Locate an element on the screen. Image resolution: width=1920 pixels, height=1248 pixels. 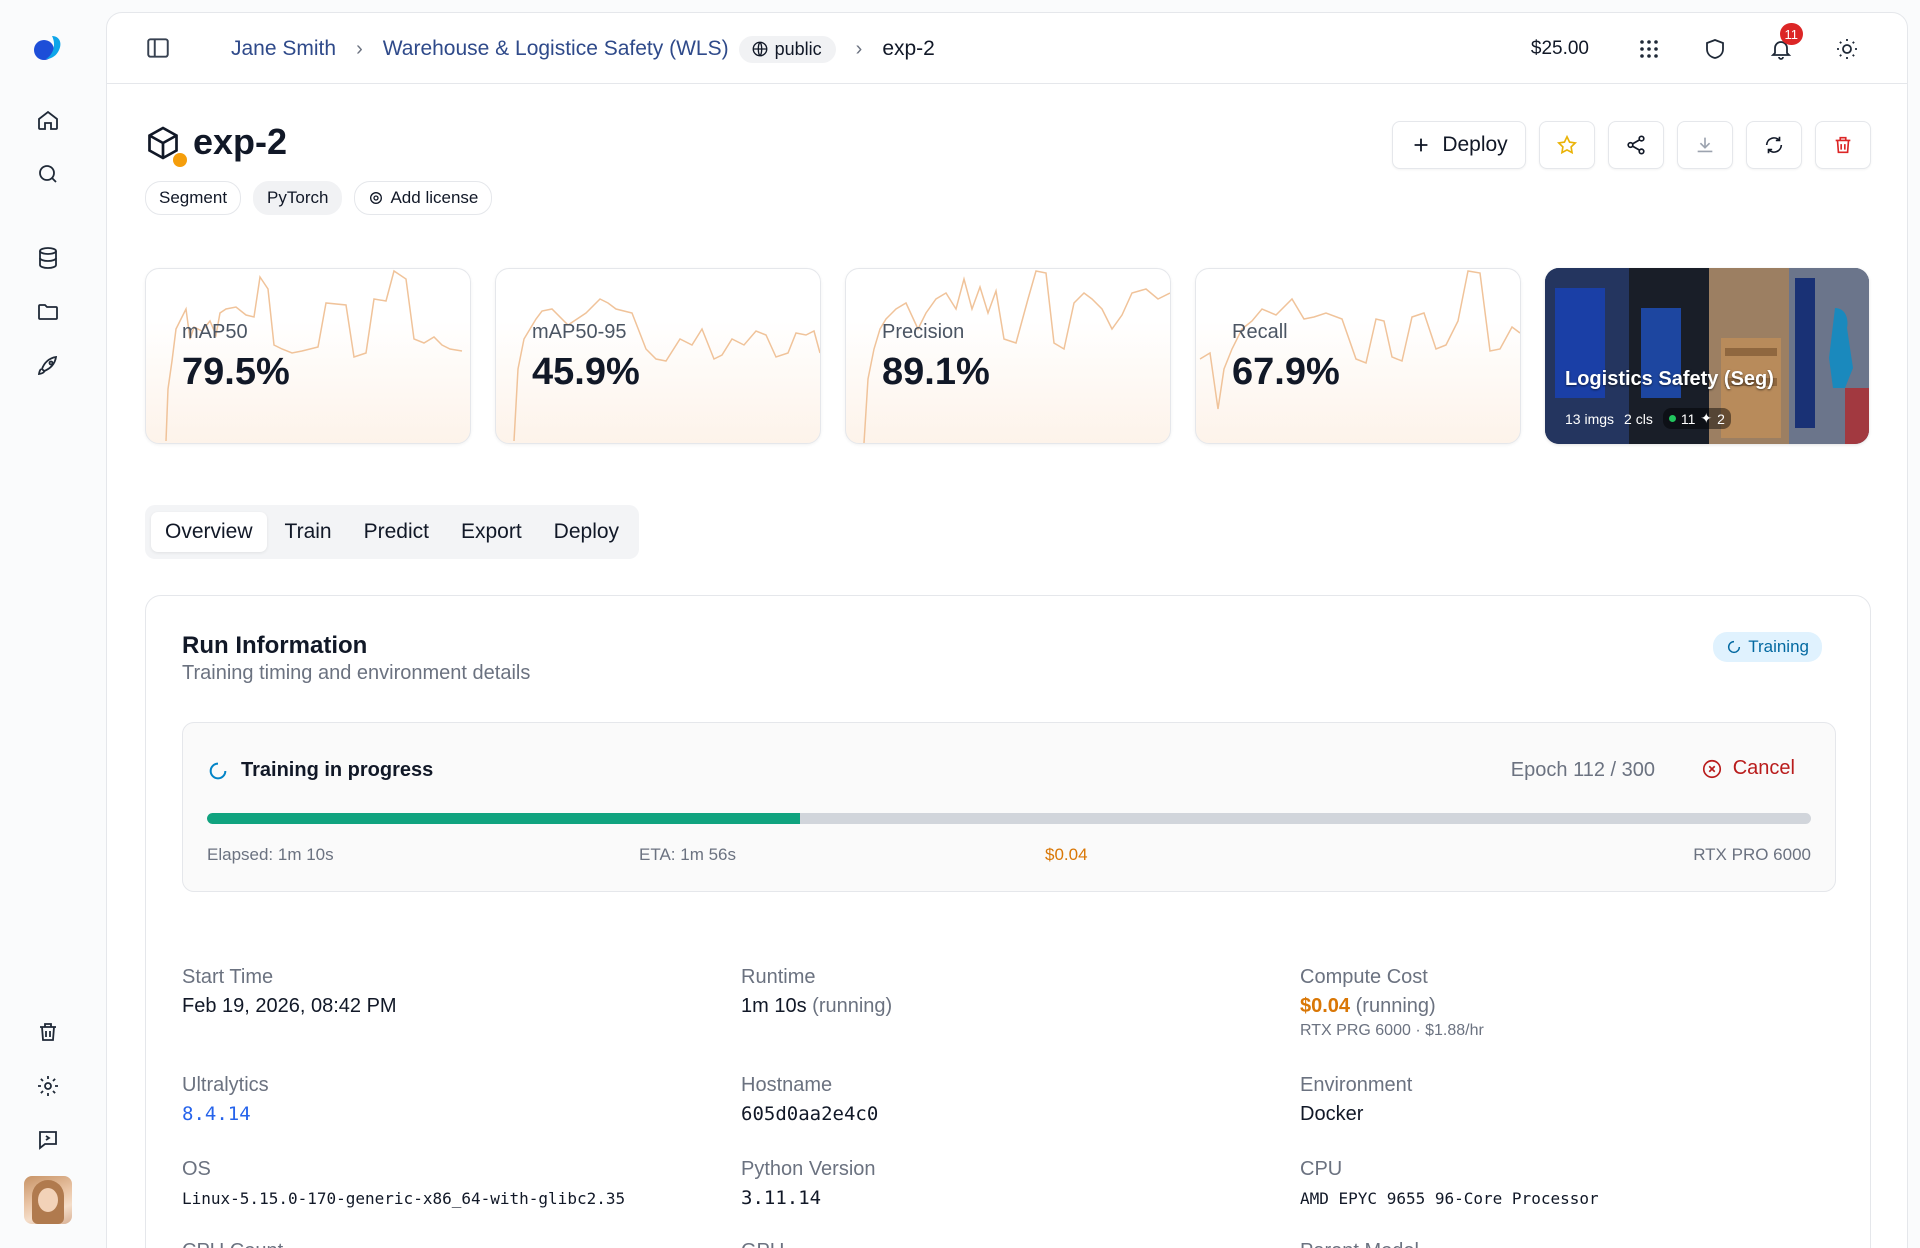
deploy-button-label: Deploy is located at coordinates (1475, 144).